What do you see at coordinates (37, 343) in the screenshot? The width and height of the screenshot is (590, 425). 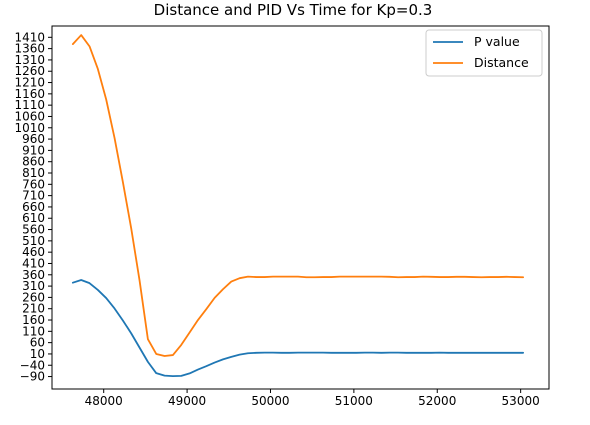 I see `y-tick-label: 60` at bounding box center [37, 343].